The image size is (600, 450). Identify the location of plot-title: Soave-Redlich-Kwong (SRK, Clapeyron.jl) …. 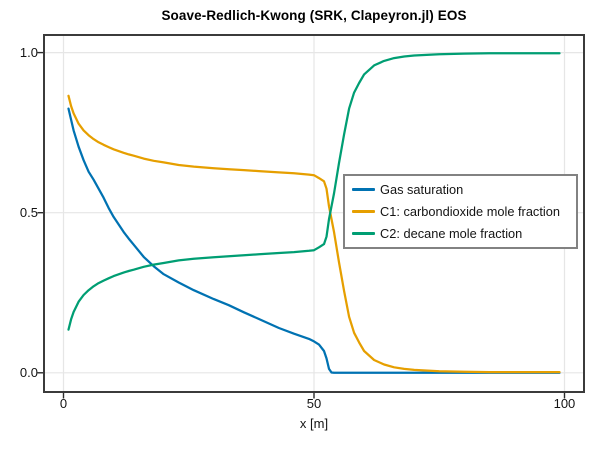
(314, 15).